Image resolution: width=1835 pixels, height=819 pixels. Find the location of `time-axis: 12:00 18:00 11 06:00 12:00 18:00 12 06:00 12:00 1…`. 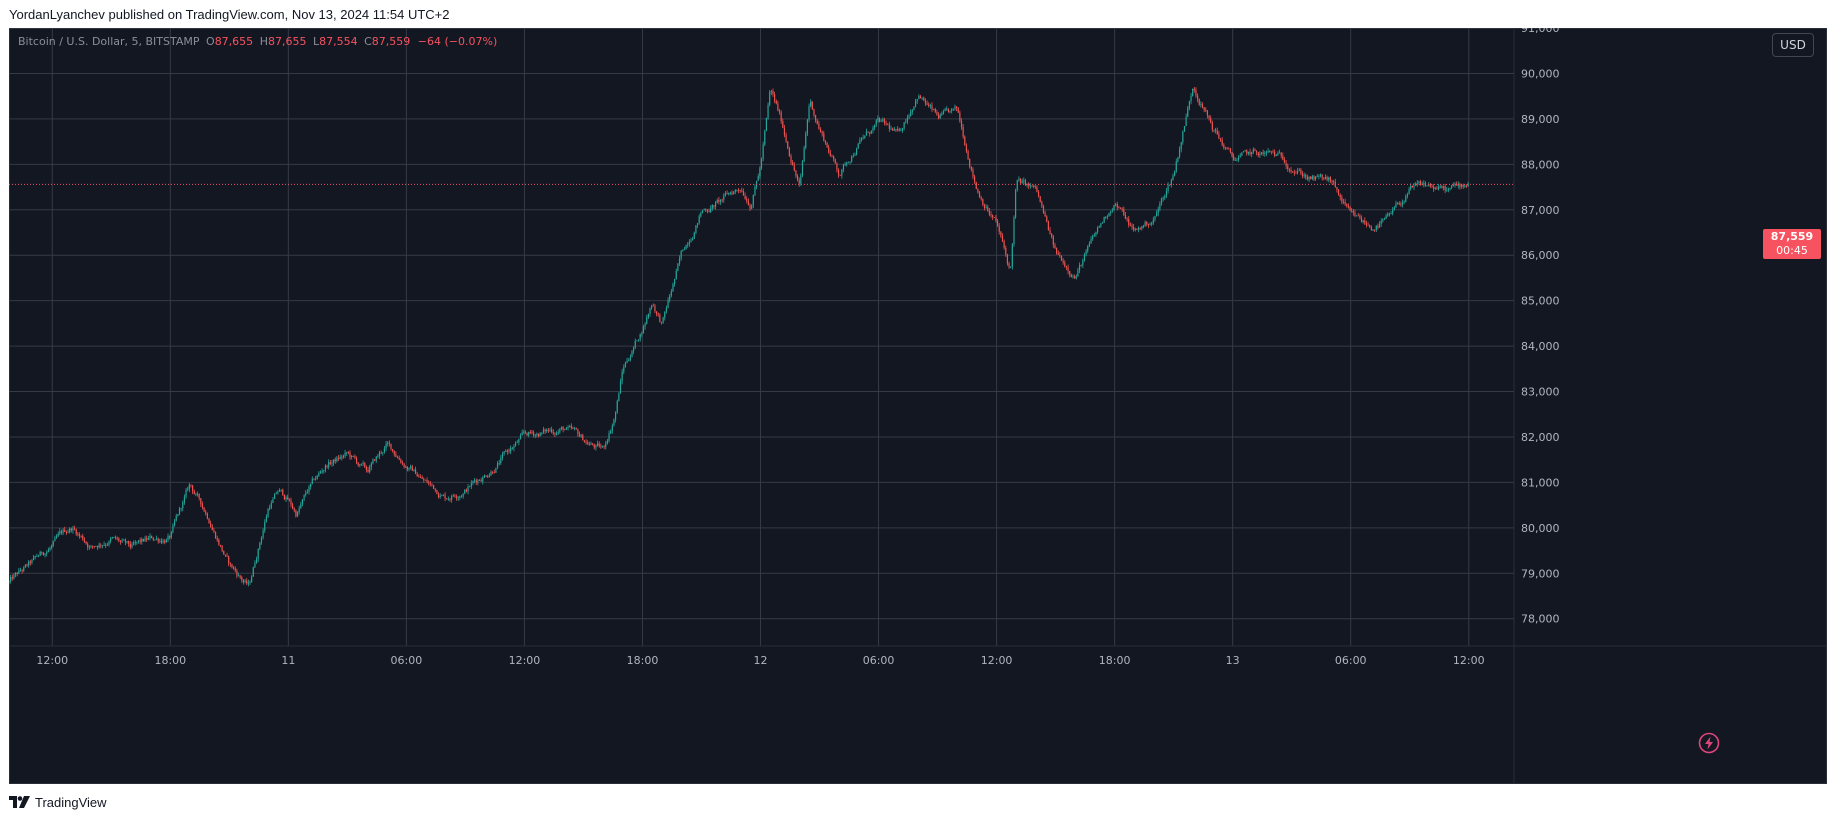

time-axis: 12:00 18:00 11 06:00 12:00 18:00 12 06:00 12:00 1… is located at coordinates (760, 660).